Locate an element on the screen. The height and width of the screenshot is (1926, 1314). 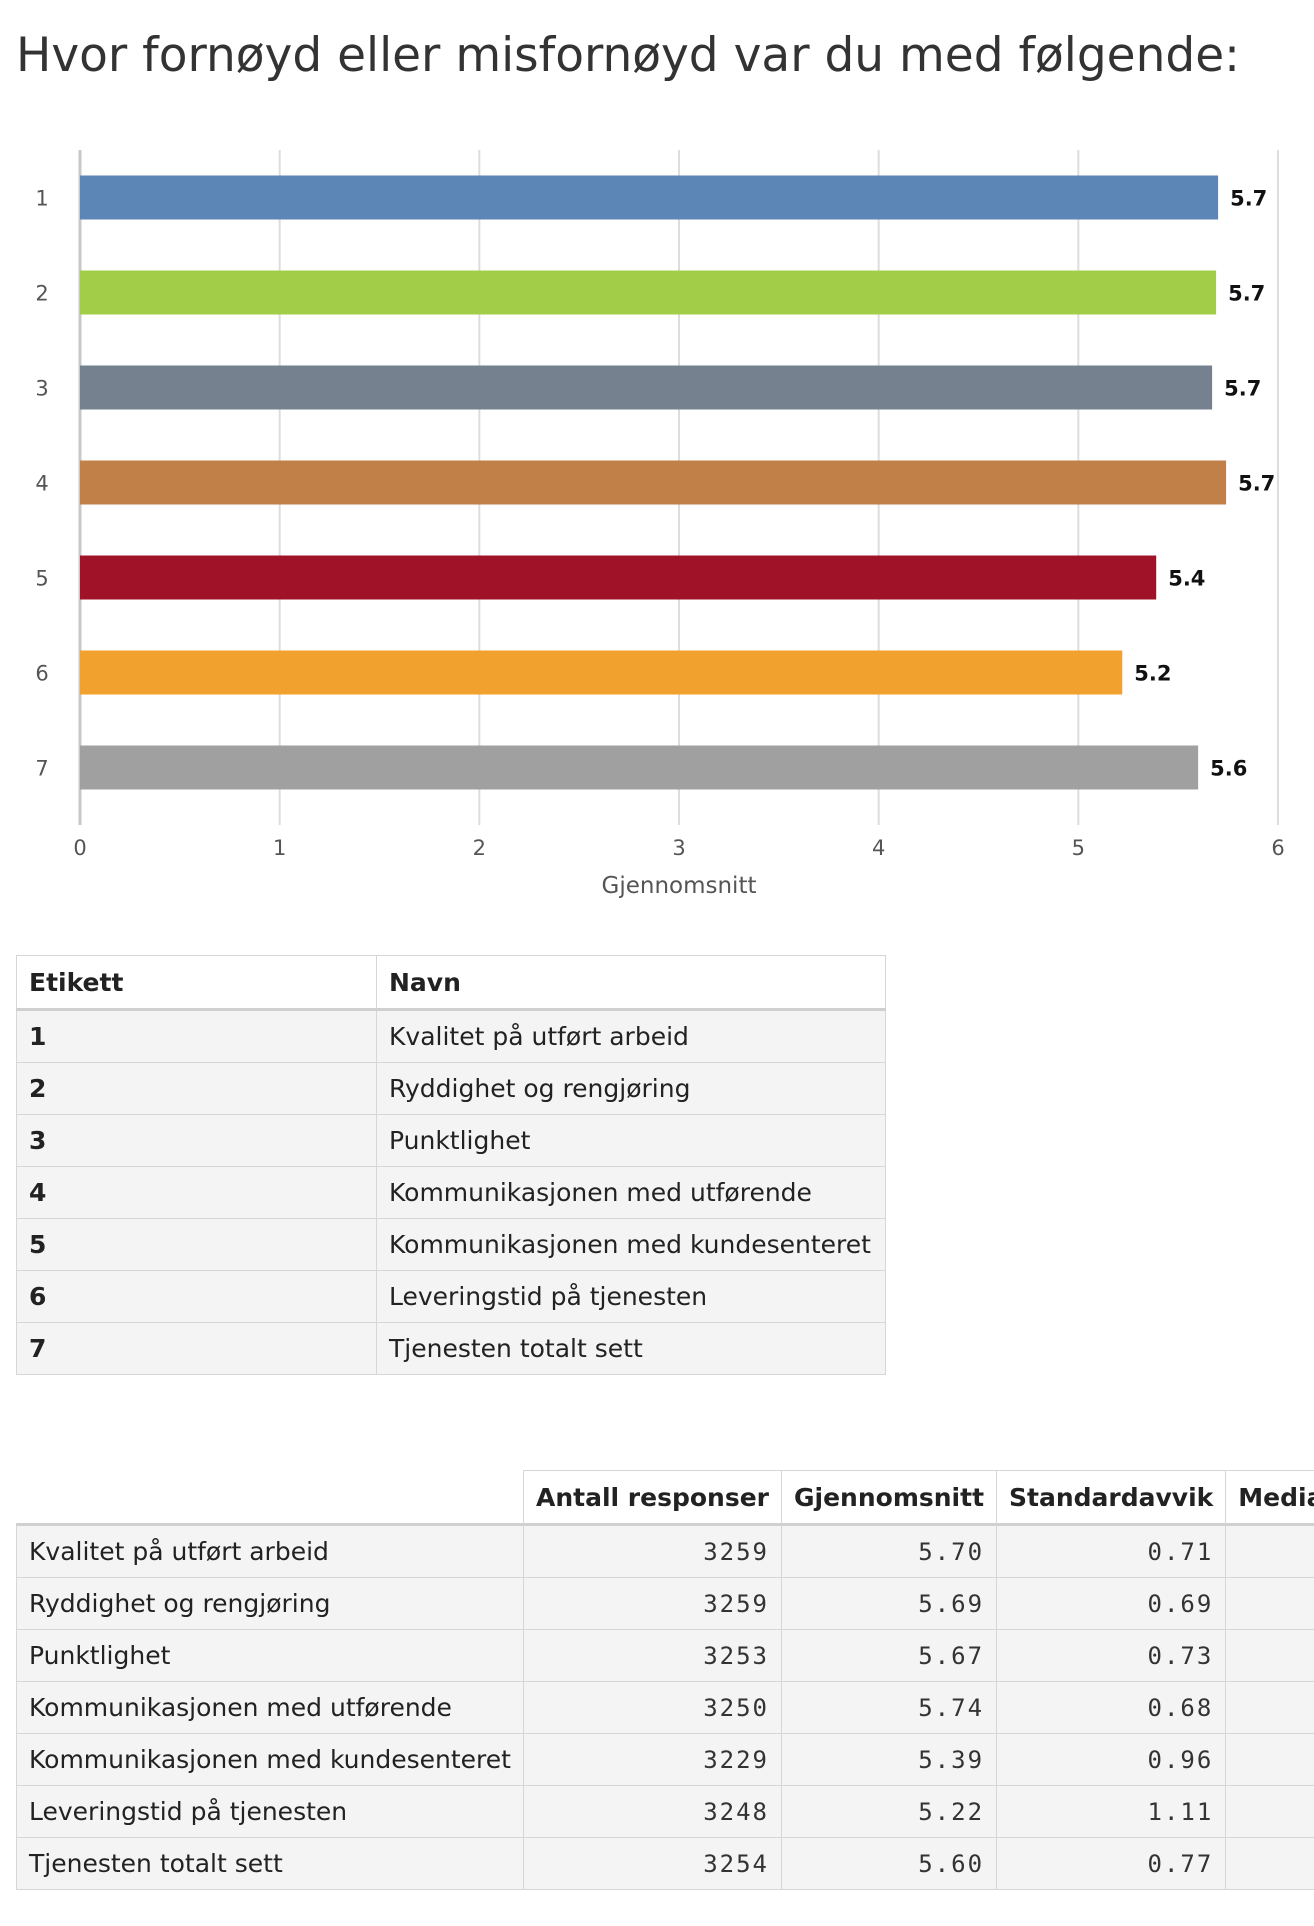
stddev-cell: 0.96 is located at coordinates (1111, 1759).